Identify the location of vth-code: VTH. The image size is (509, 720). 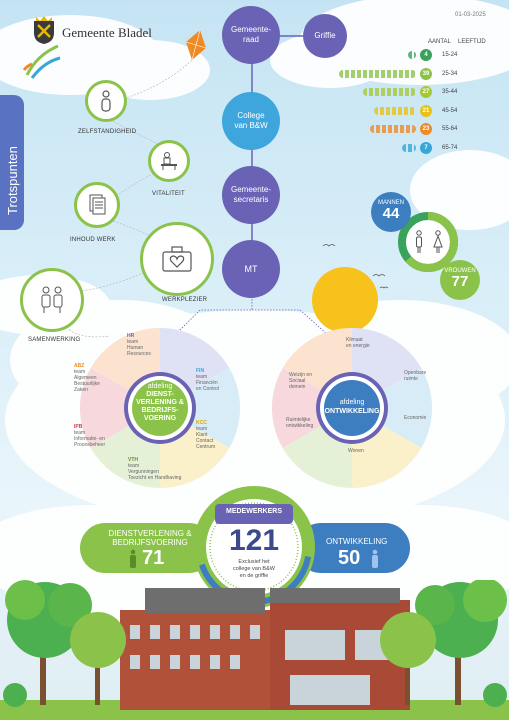
(133, 460).